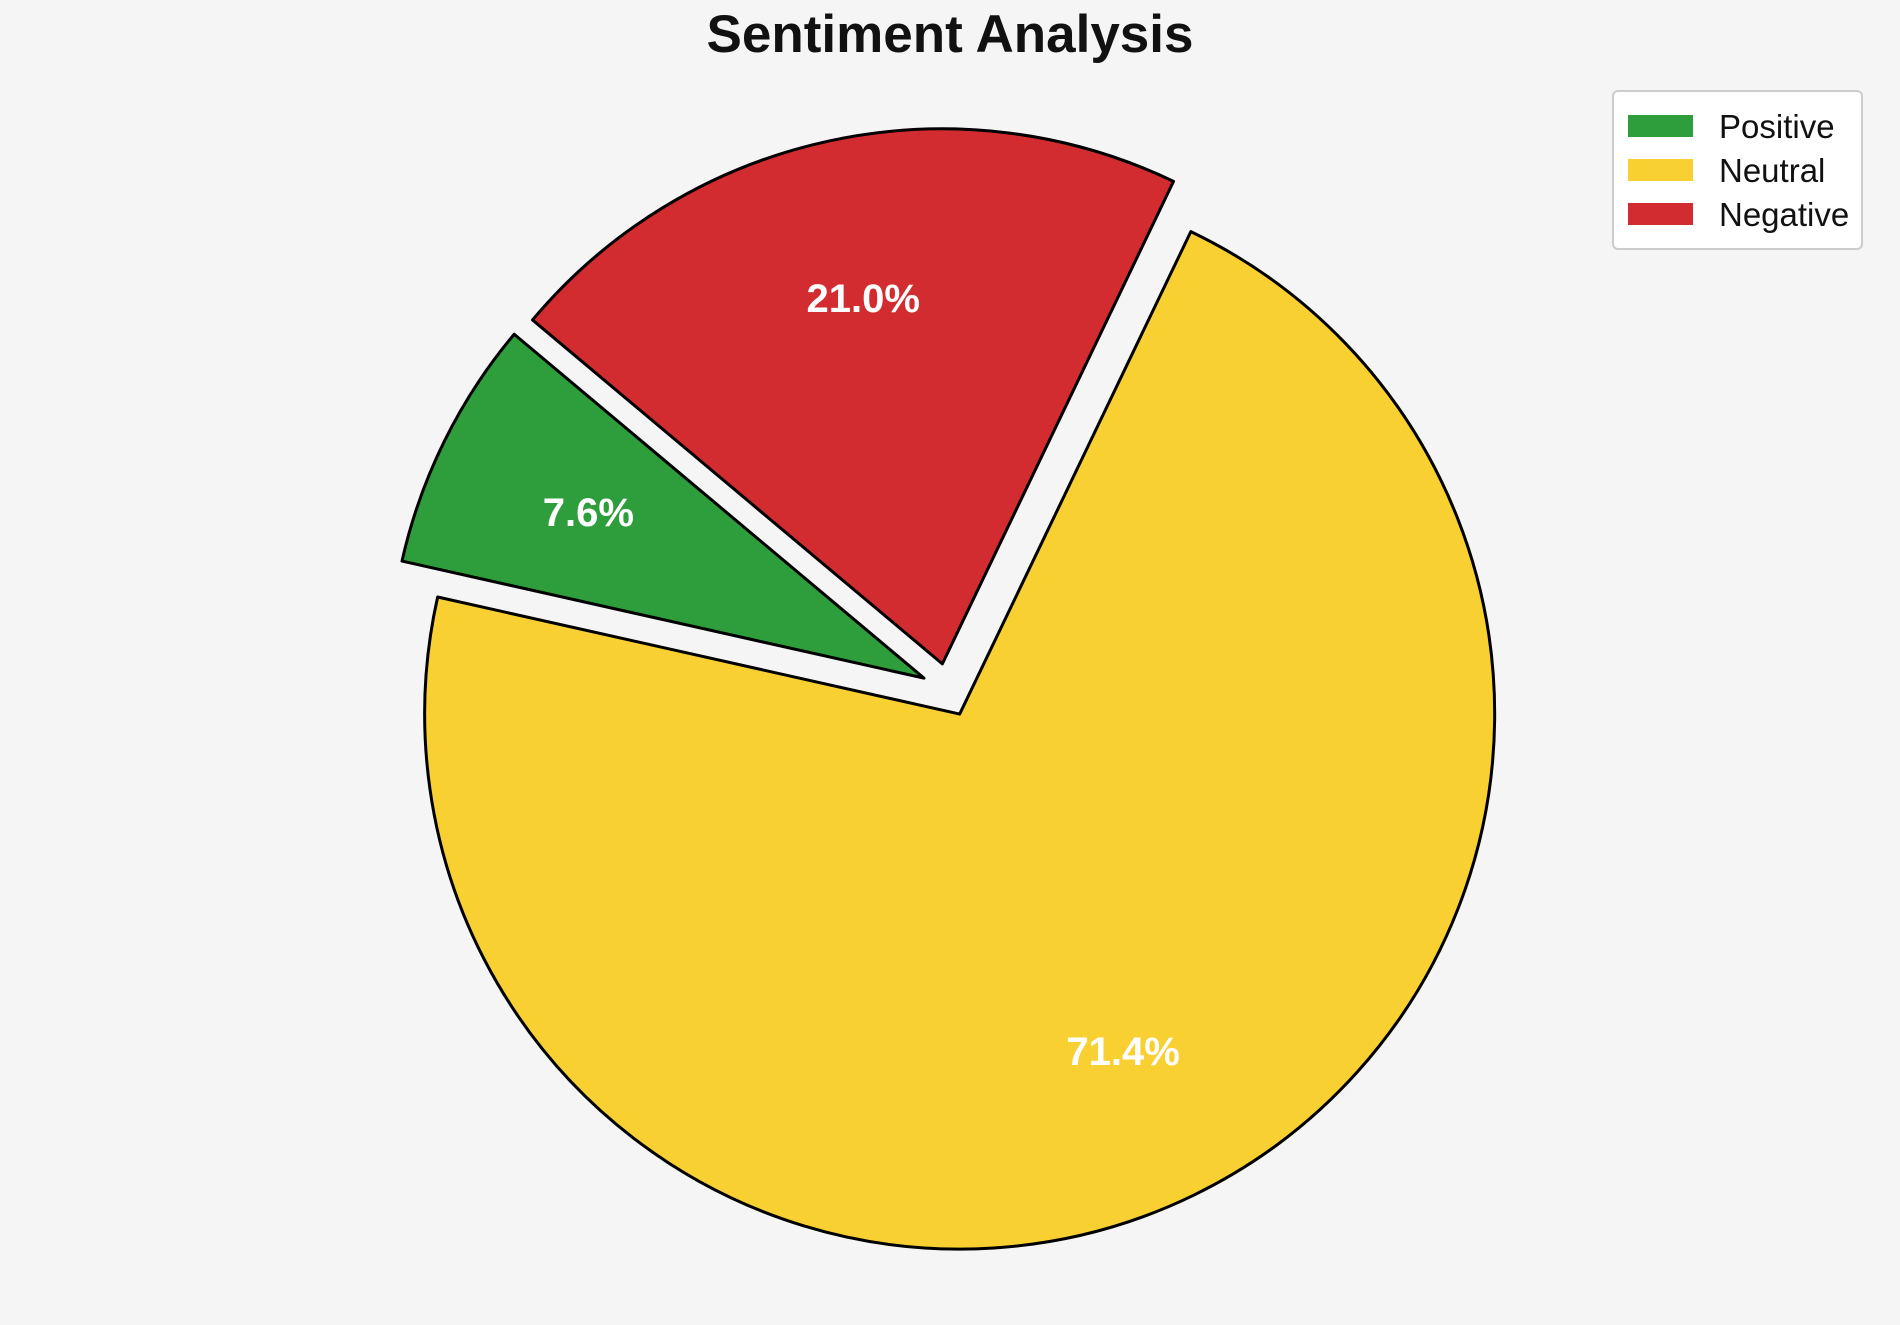 The width and height of the screenshot is (1900, 1325). I want to click on legend-swatch-negative, so click(1660, 214).